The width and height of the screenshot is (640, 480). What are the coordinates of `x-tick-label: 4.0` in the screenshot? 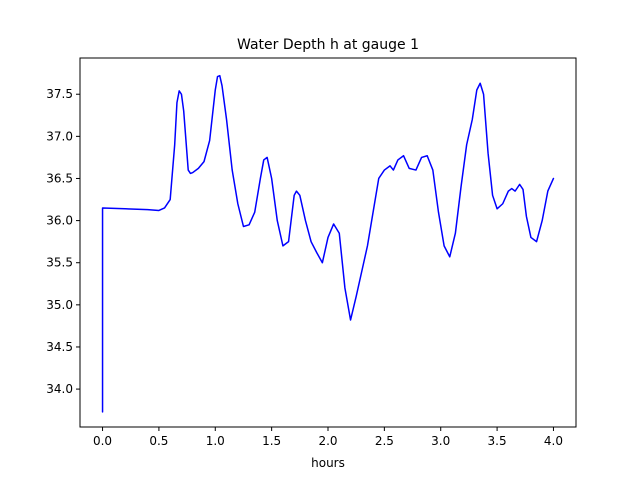 It's located at (553, 441).